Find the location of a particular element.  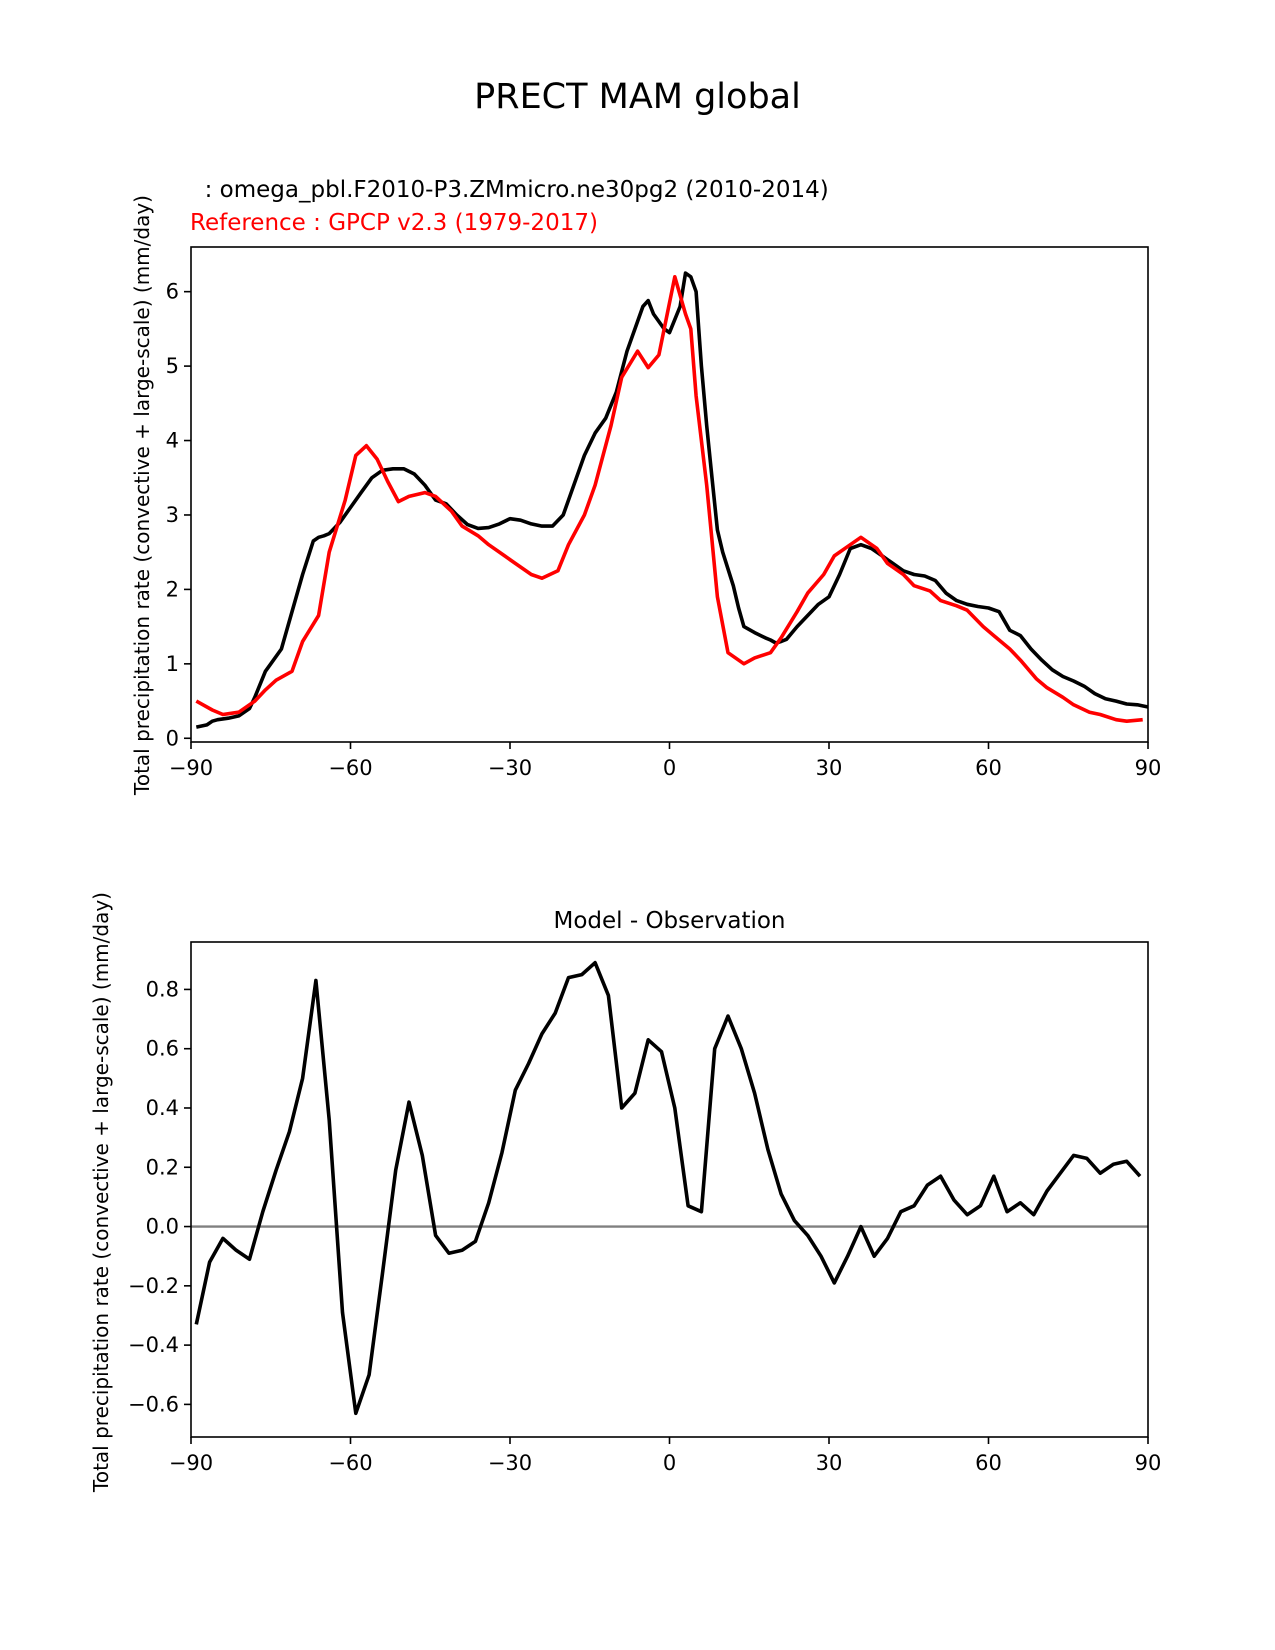

top-x-tick-label: 90 is located at coordinates (1148, 768).